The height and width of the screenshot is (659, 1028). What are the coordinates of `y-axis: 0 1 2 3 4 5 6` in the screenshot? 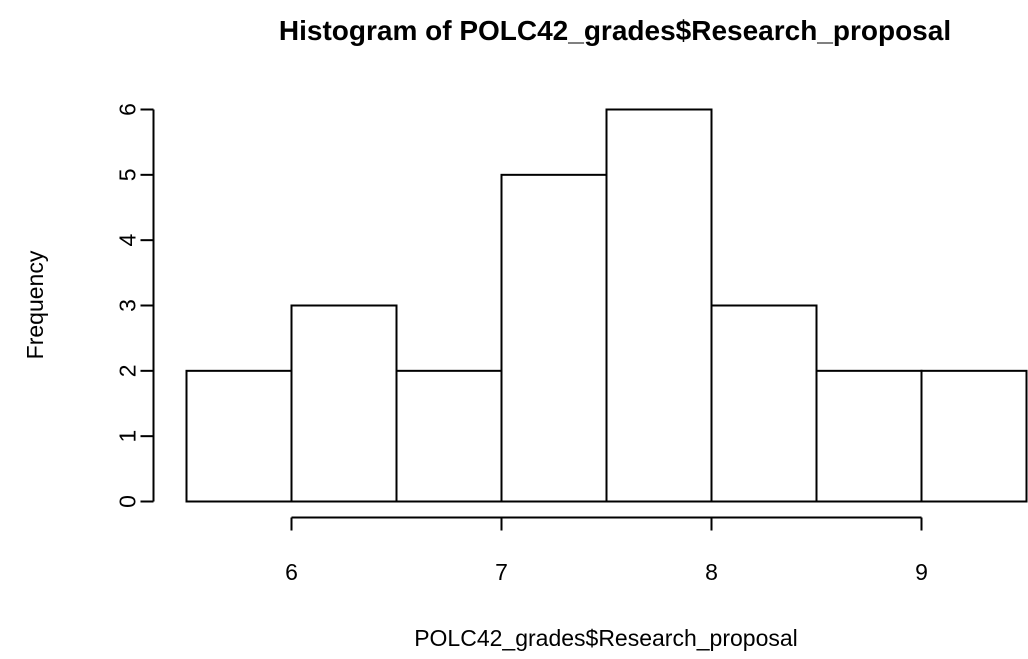 It's located at (135, 305).